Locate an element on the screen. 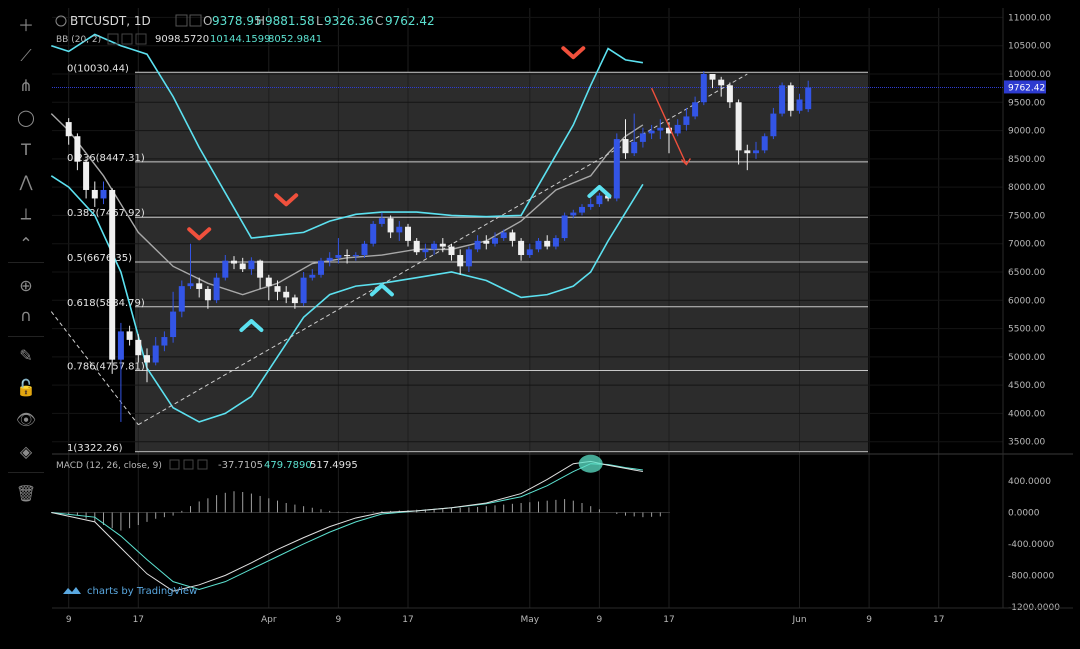 The width and height of the screenshot is (1080, 649). pencil-lock-icon: ✎ is located at coordinates (26, 355).